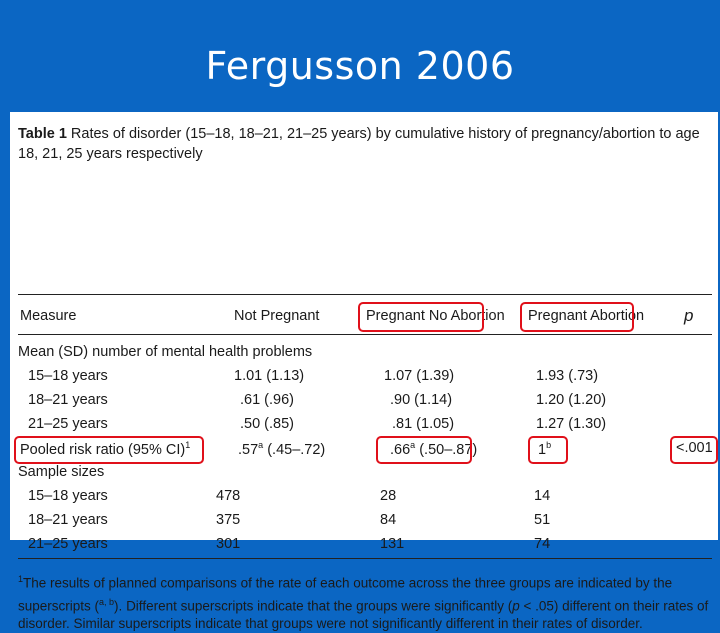 The height and width of the screenshot is (633, 720). I want to click on highlight-box-pregnant-abortion, so click(577, 317).